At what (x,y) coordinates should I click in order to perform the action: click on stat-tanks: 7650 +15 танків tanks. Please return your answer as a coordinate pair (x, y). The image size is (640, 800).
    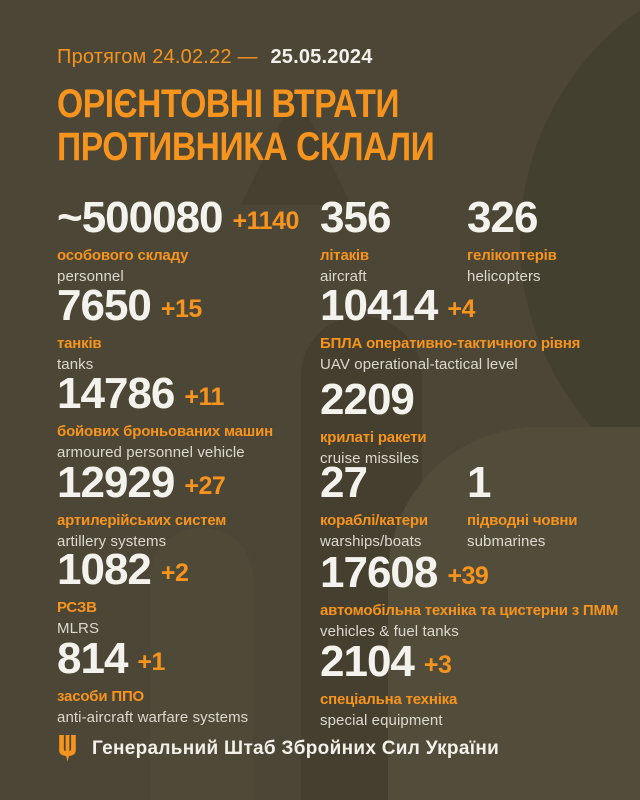
    Looking at the image, I should click on (129, 329).